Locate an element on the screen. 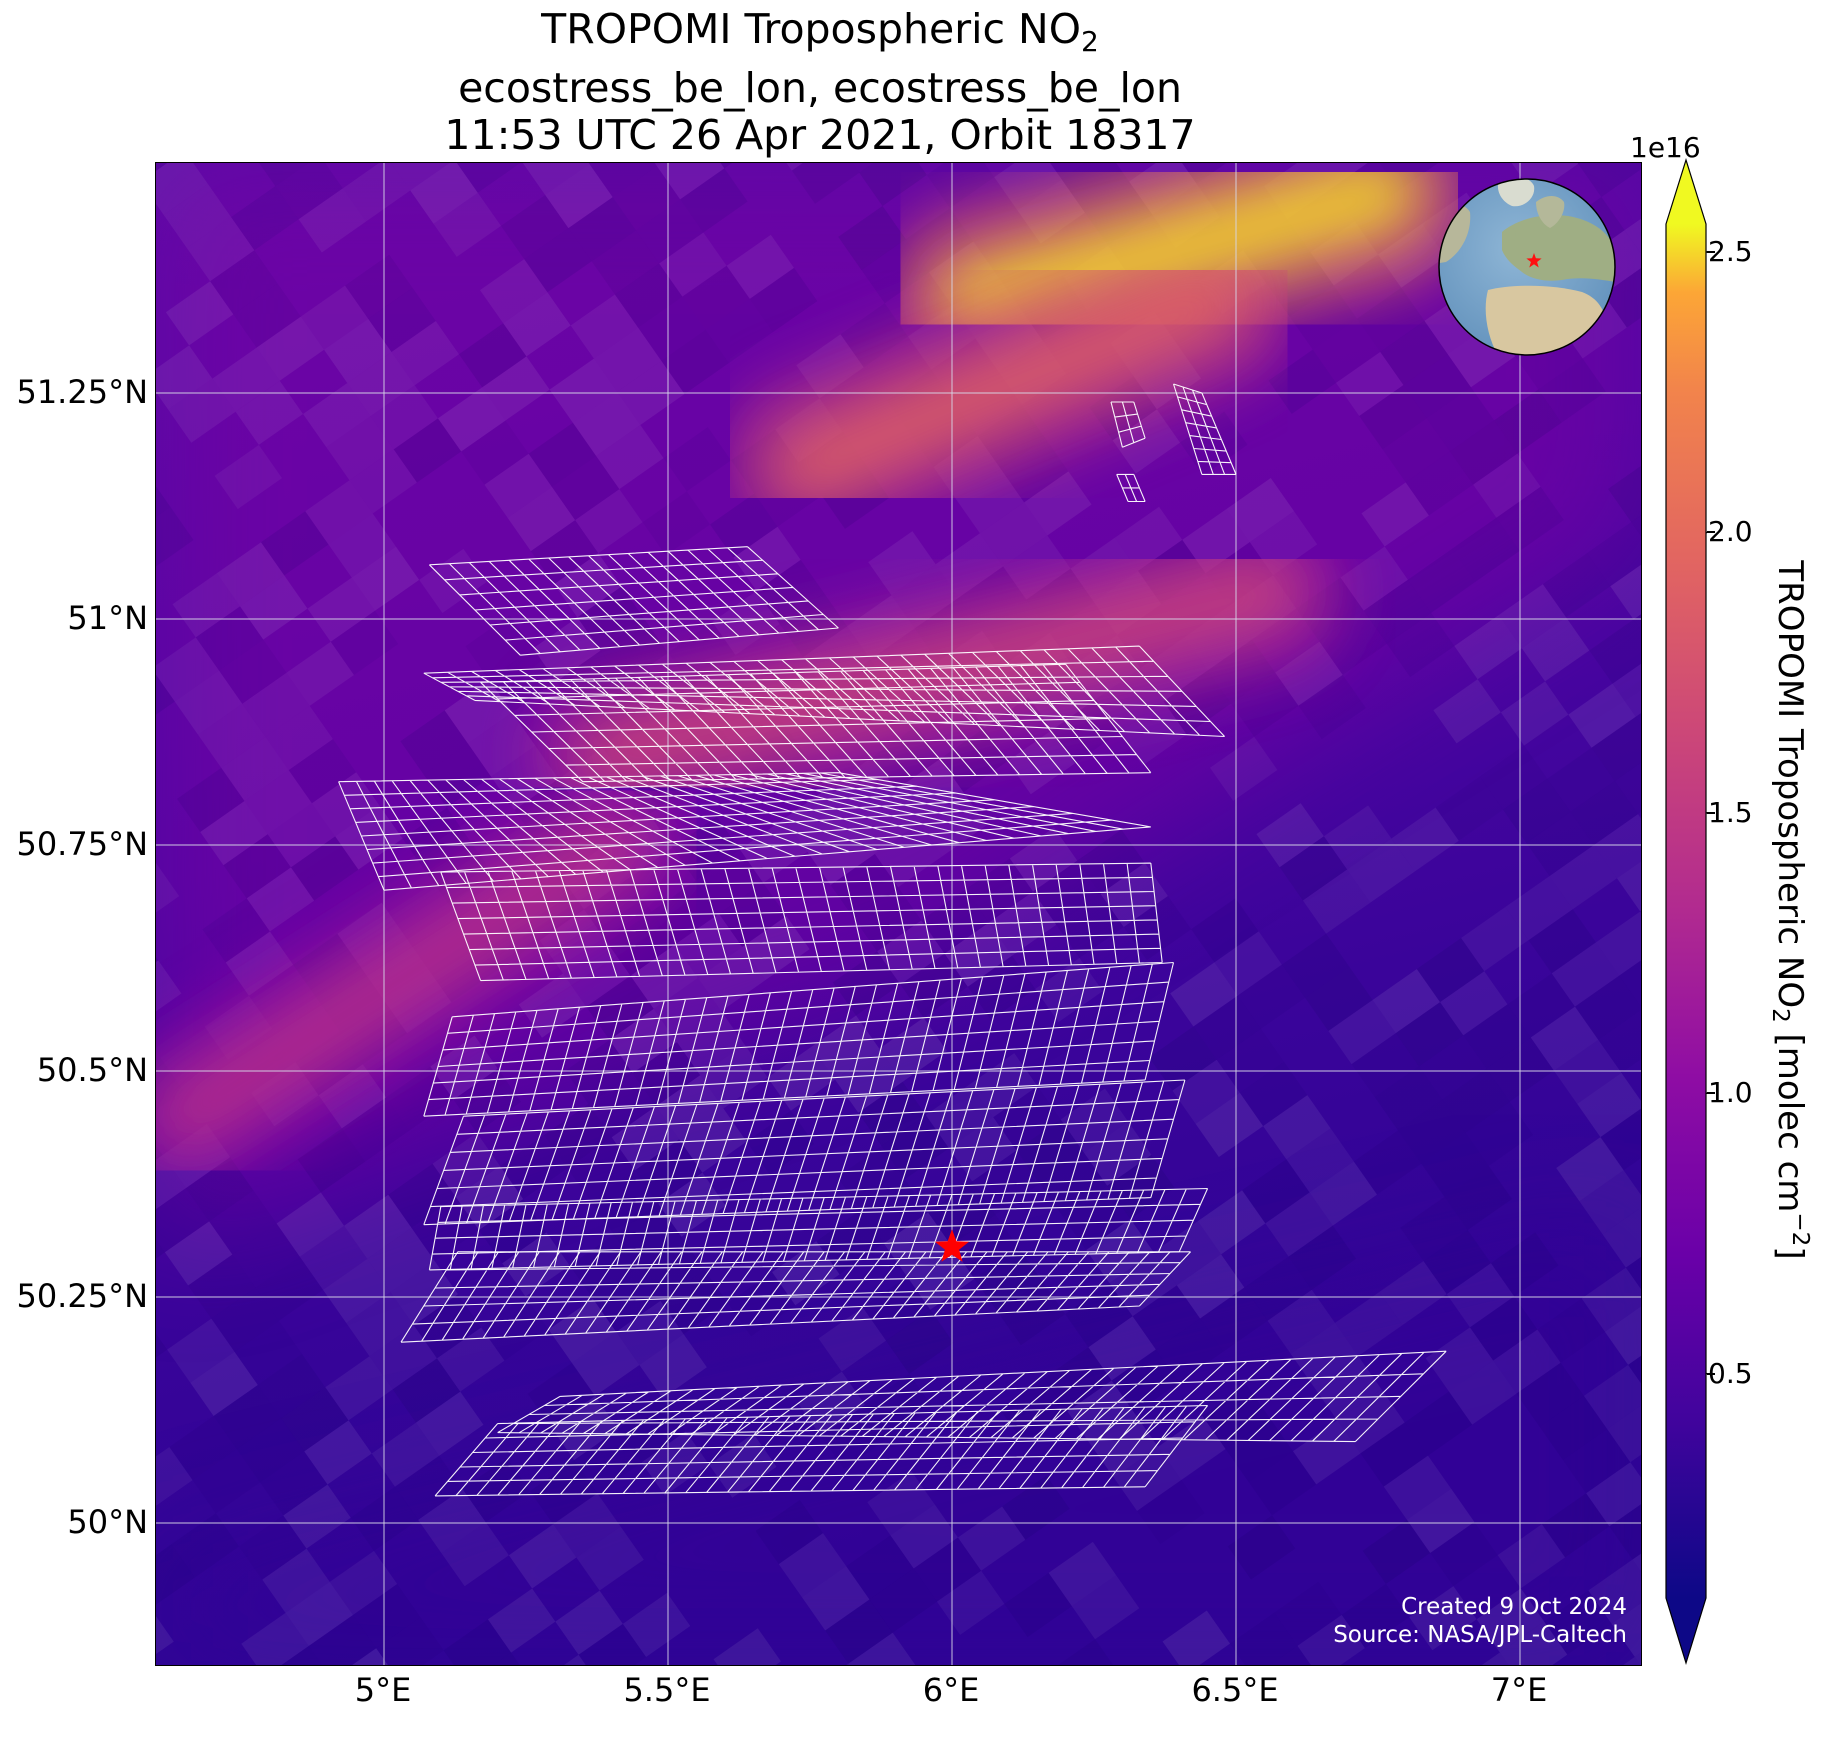  scandinavia-landmass is located at coordinates (1550, 212).